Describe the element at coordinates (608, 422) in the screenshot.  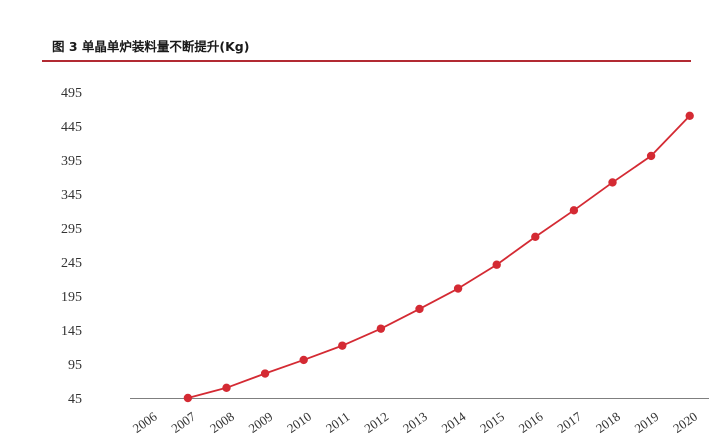
I see `x-tick-label: 2018` at that location.